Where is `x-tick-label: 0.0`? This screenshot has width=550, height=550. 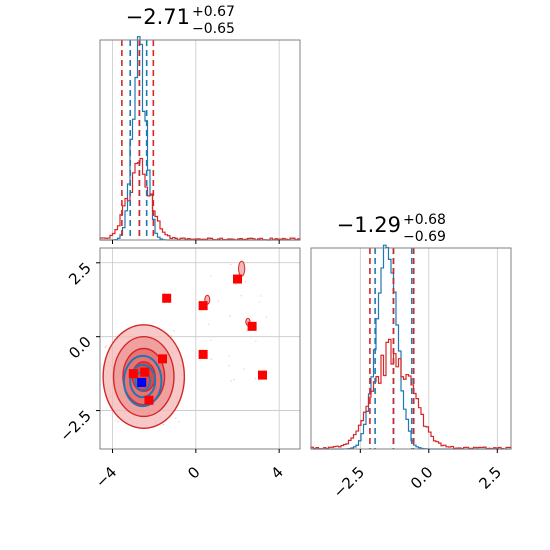 x-tick-label: 0.0 is located at coordinates (422, 478).